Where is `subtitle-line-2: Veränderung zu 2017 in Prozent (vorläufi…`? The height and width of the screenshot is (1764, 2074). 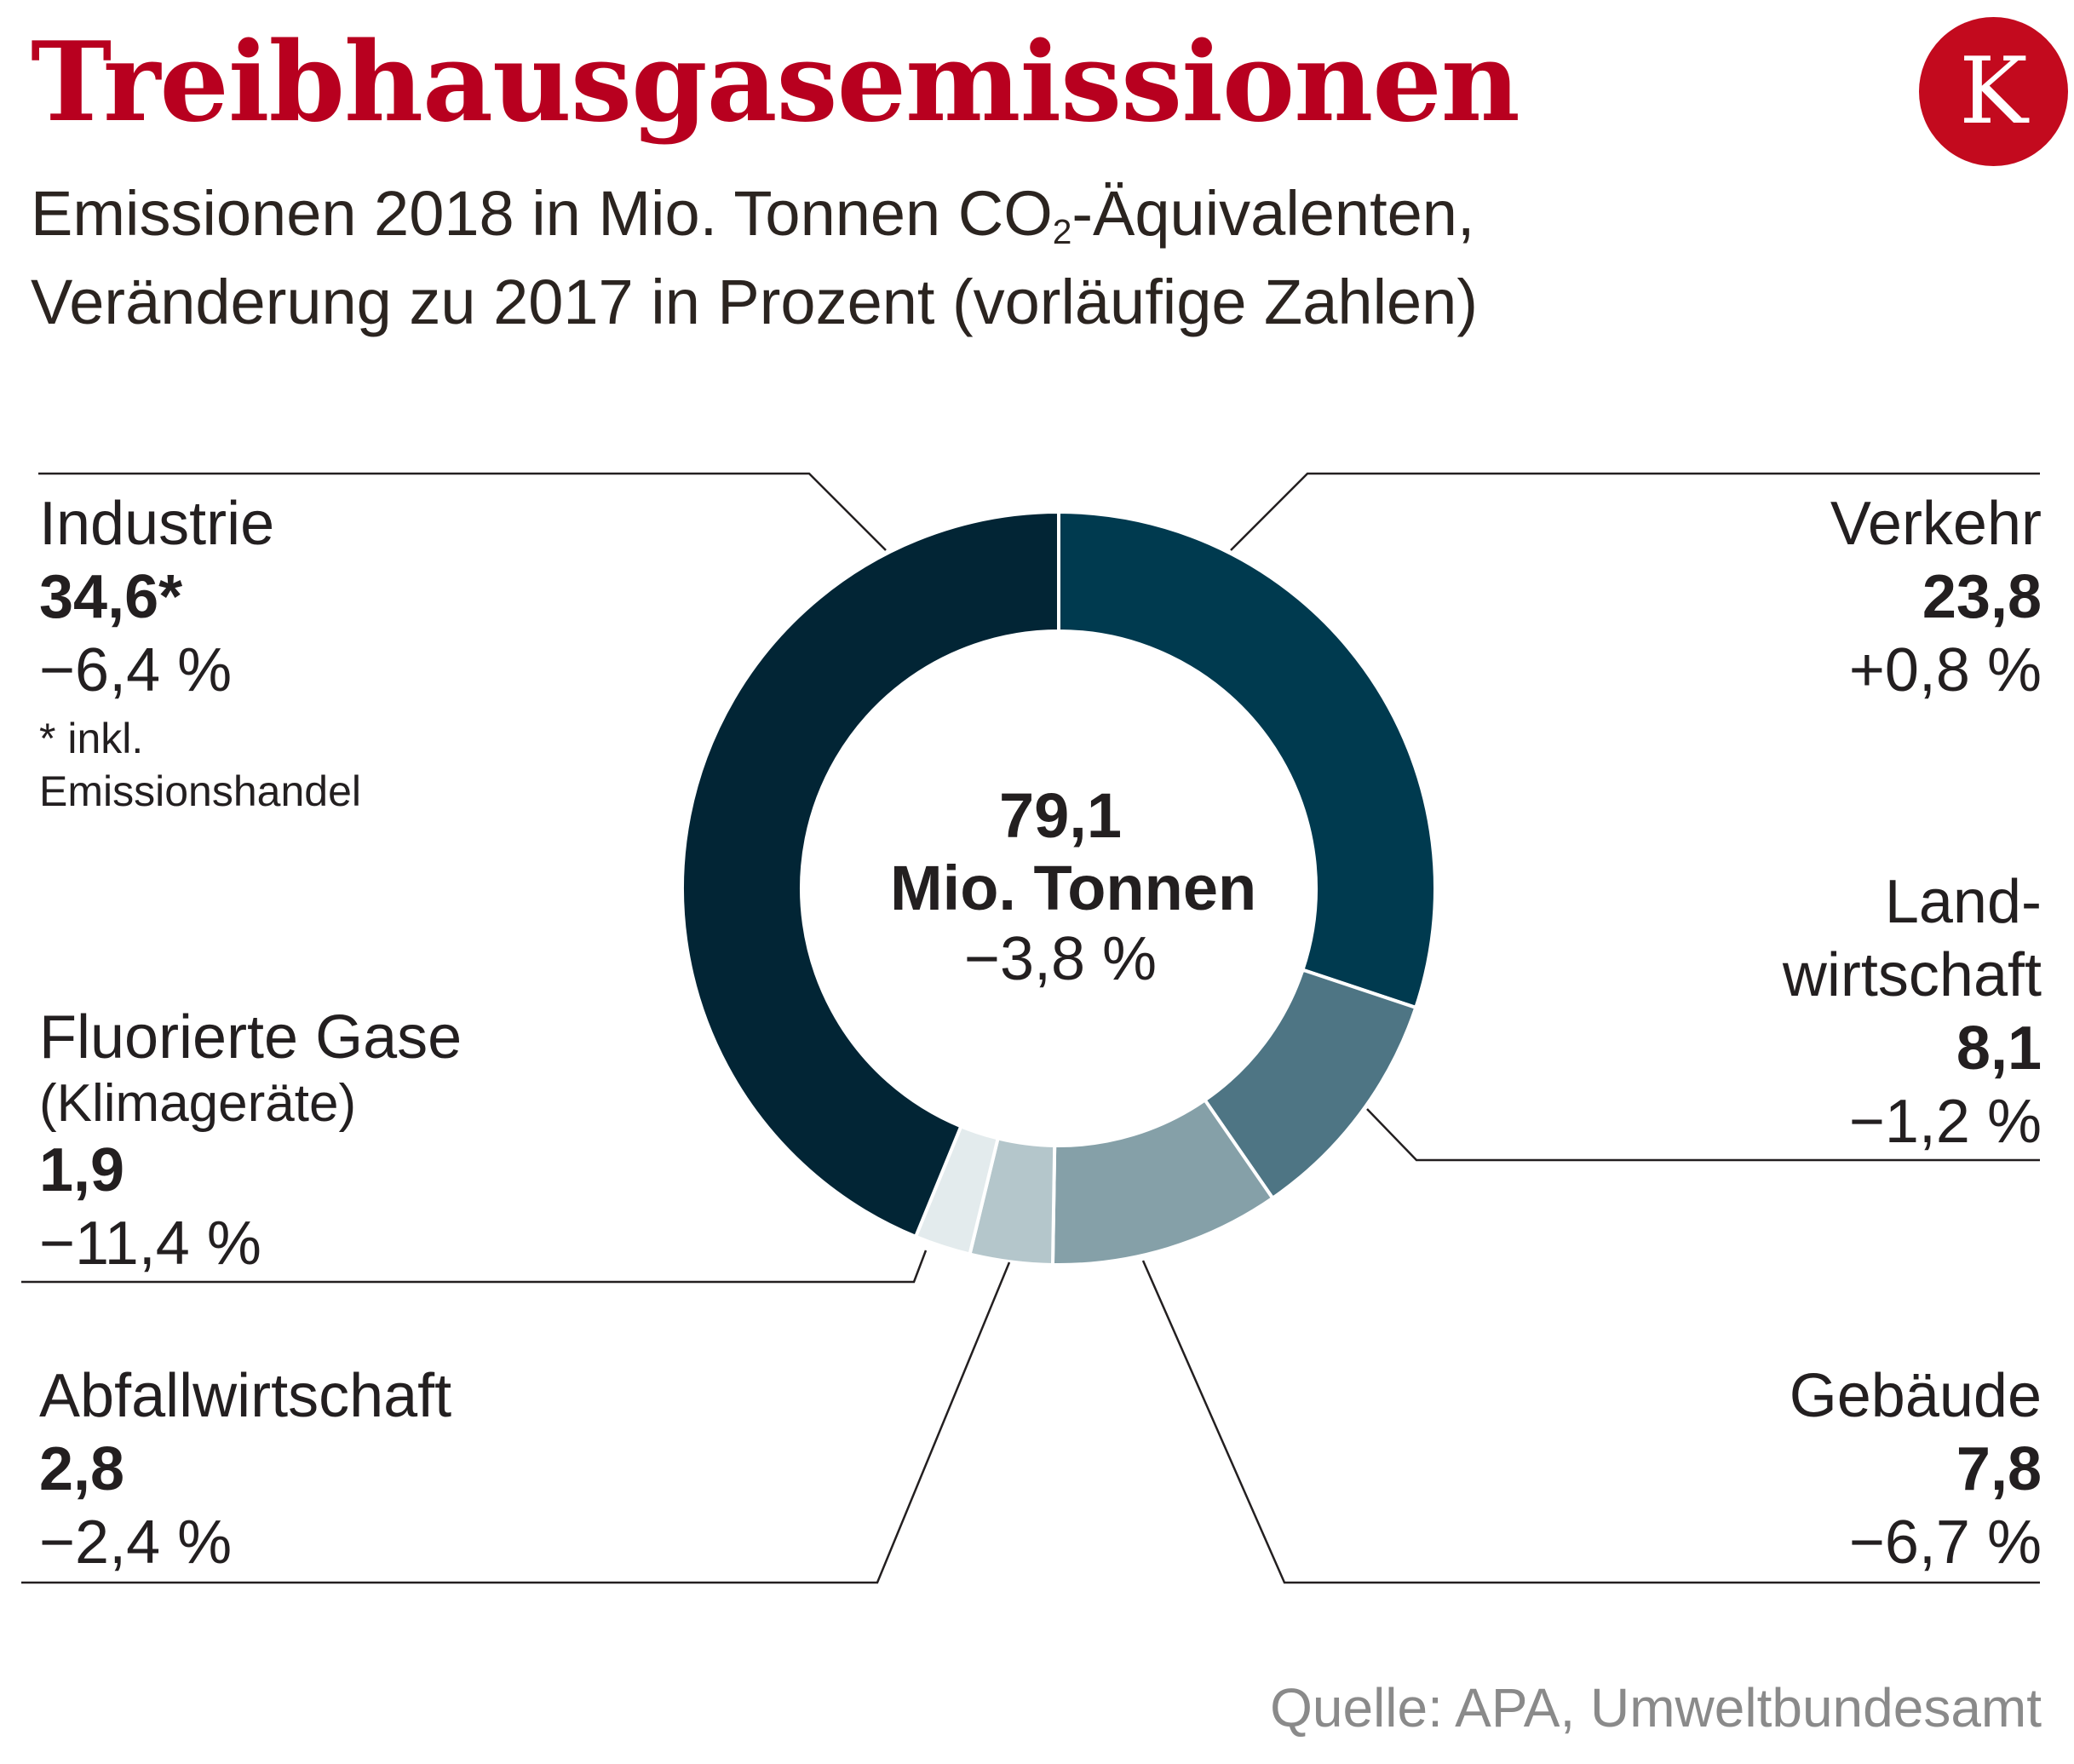 subtitle-line-2: Veränderung zu 2017 in Prozent (vorläufi… is located at coordinates (754, 302).